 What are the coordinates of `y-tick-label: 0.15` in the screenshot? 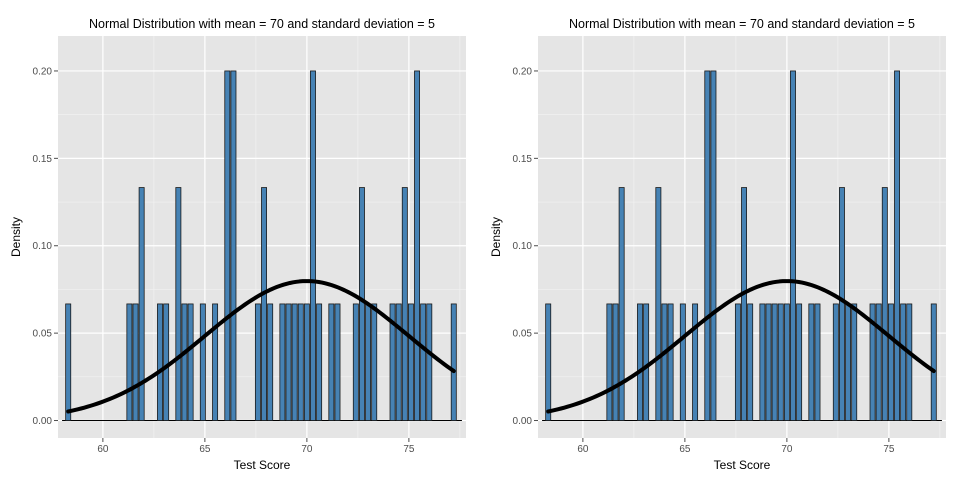 It's located at (523, 159).